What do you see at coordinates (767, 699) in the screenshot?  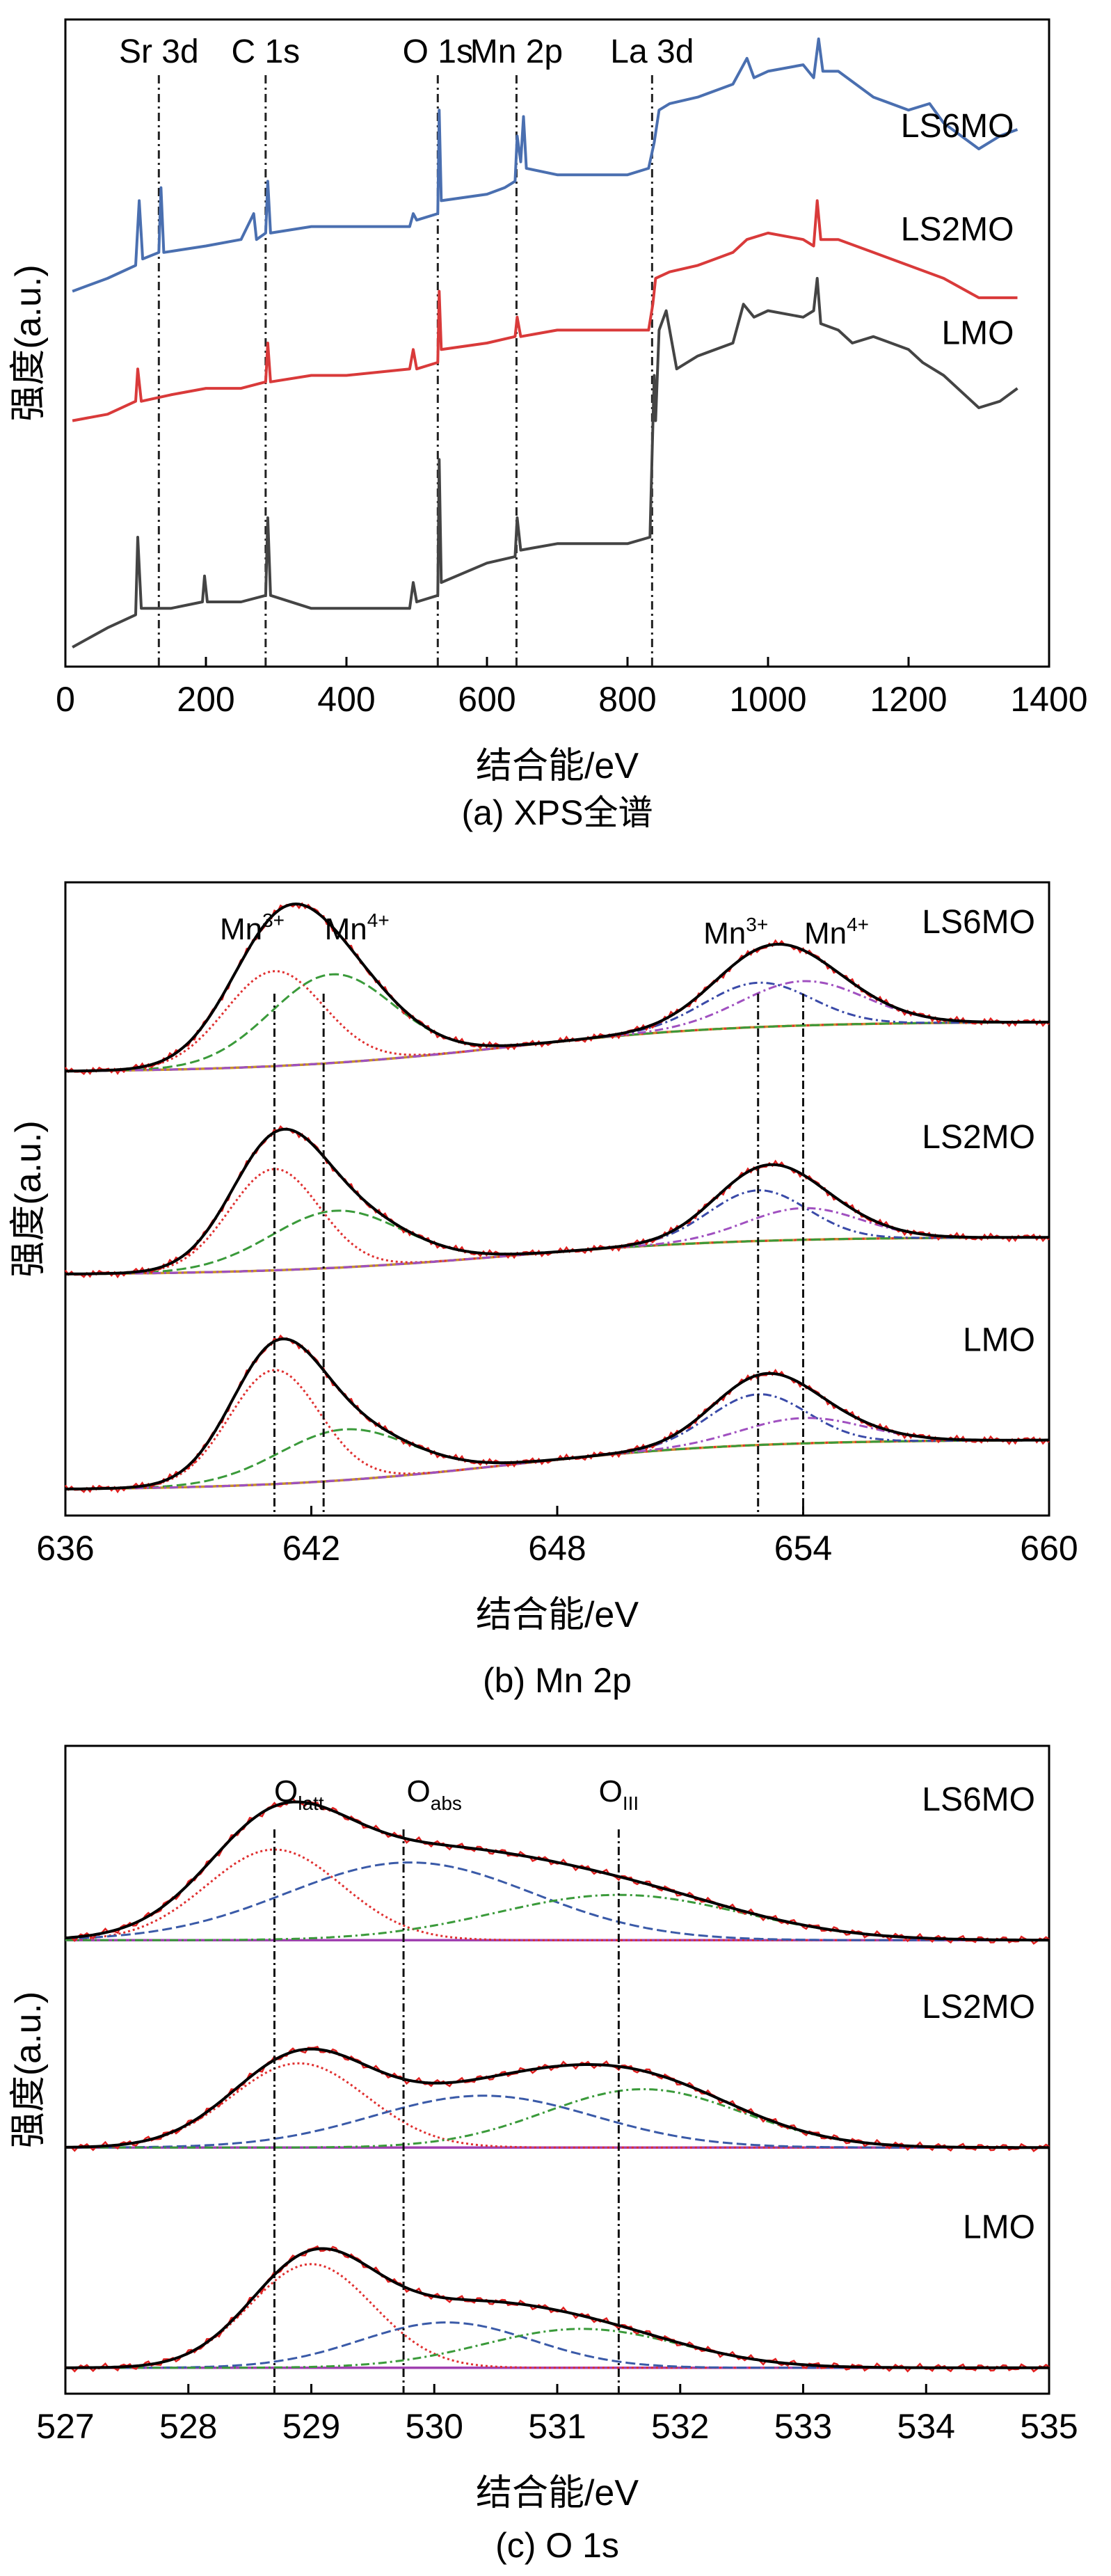 I see `x-tick-label: 1000` at bounding box center [767, 699].